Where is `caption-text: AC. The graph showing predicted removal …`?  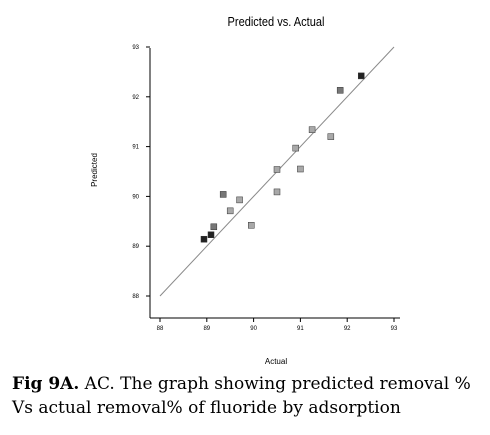 caption-text: AC. The graph showing predicted removal … is located at coordinates (241, 396).